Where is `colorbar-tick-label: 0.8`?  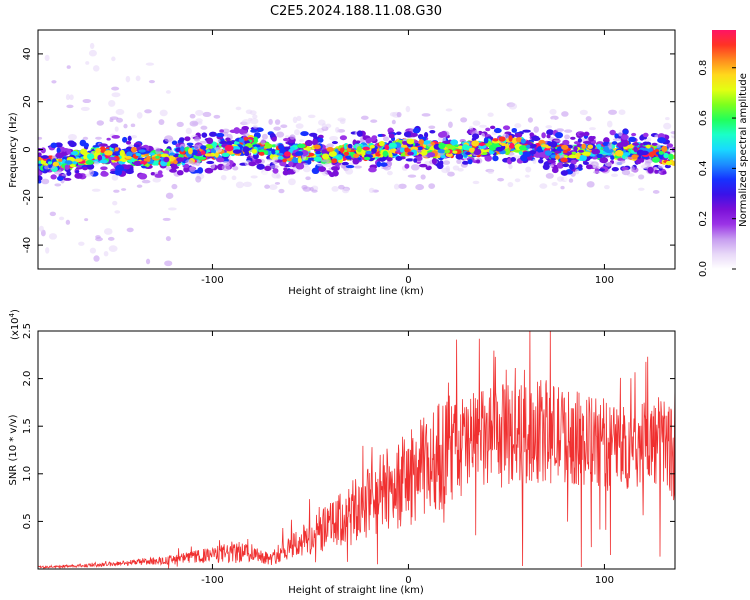 colorbar-tick-label: 0.8 is located at coordinates (703, 68).